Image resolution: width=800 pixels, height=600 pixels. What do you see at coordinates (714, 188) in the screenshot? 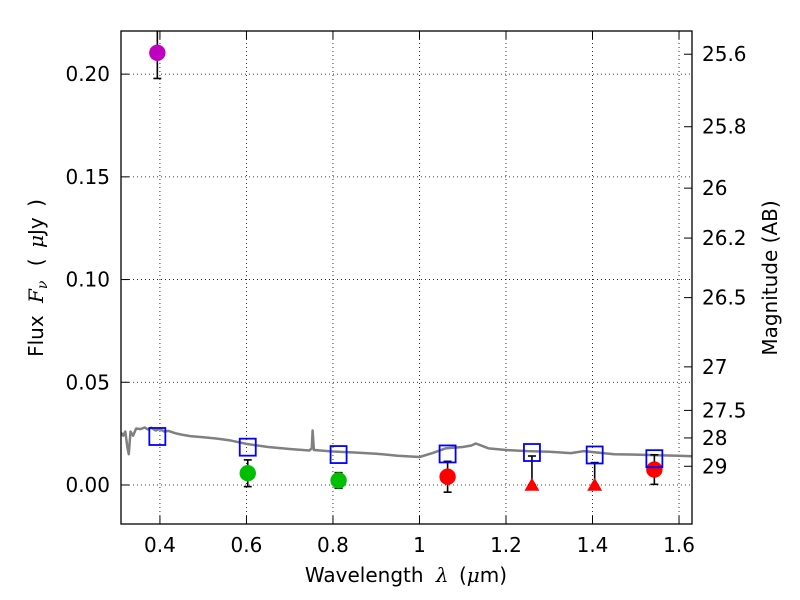
I see `right-tick-label: 26` at bounding box center [714, 188].